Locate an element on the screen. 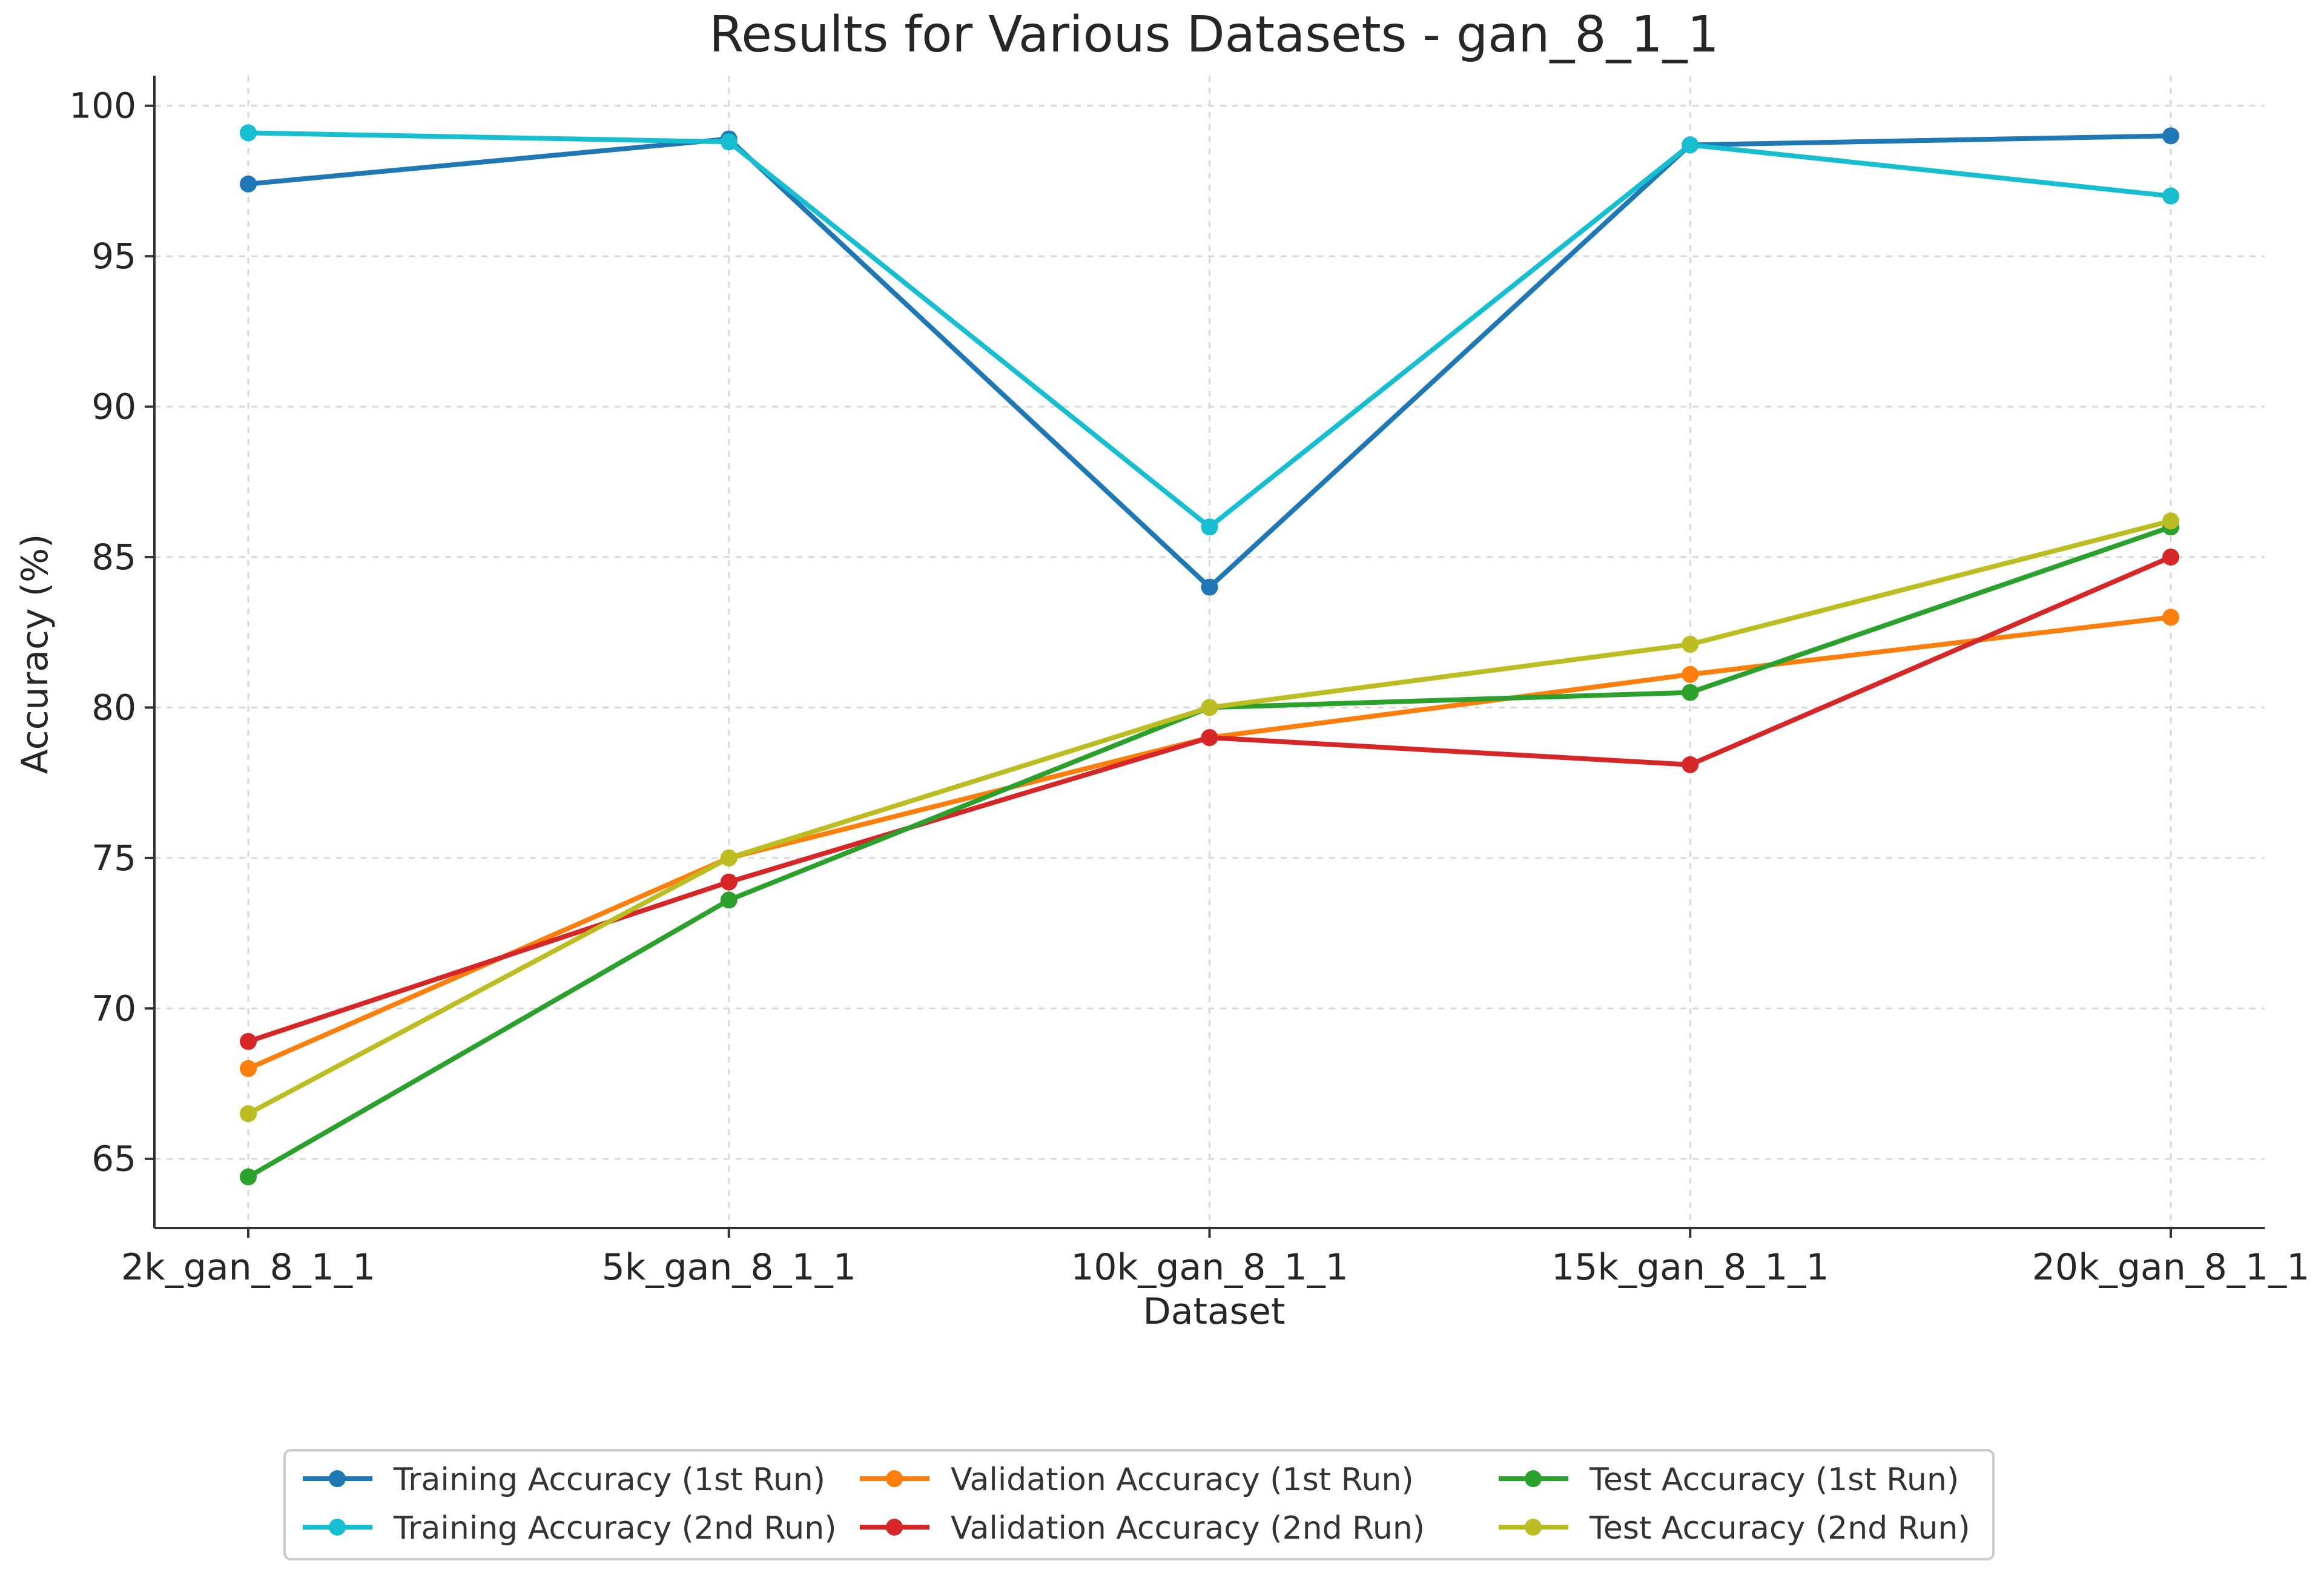 This screenshot has width=2324, height=1575. y-tick-label: 95 is located at coordinates (113, 256).